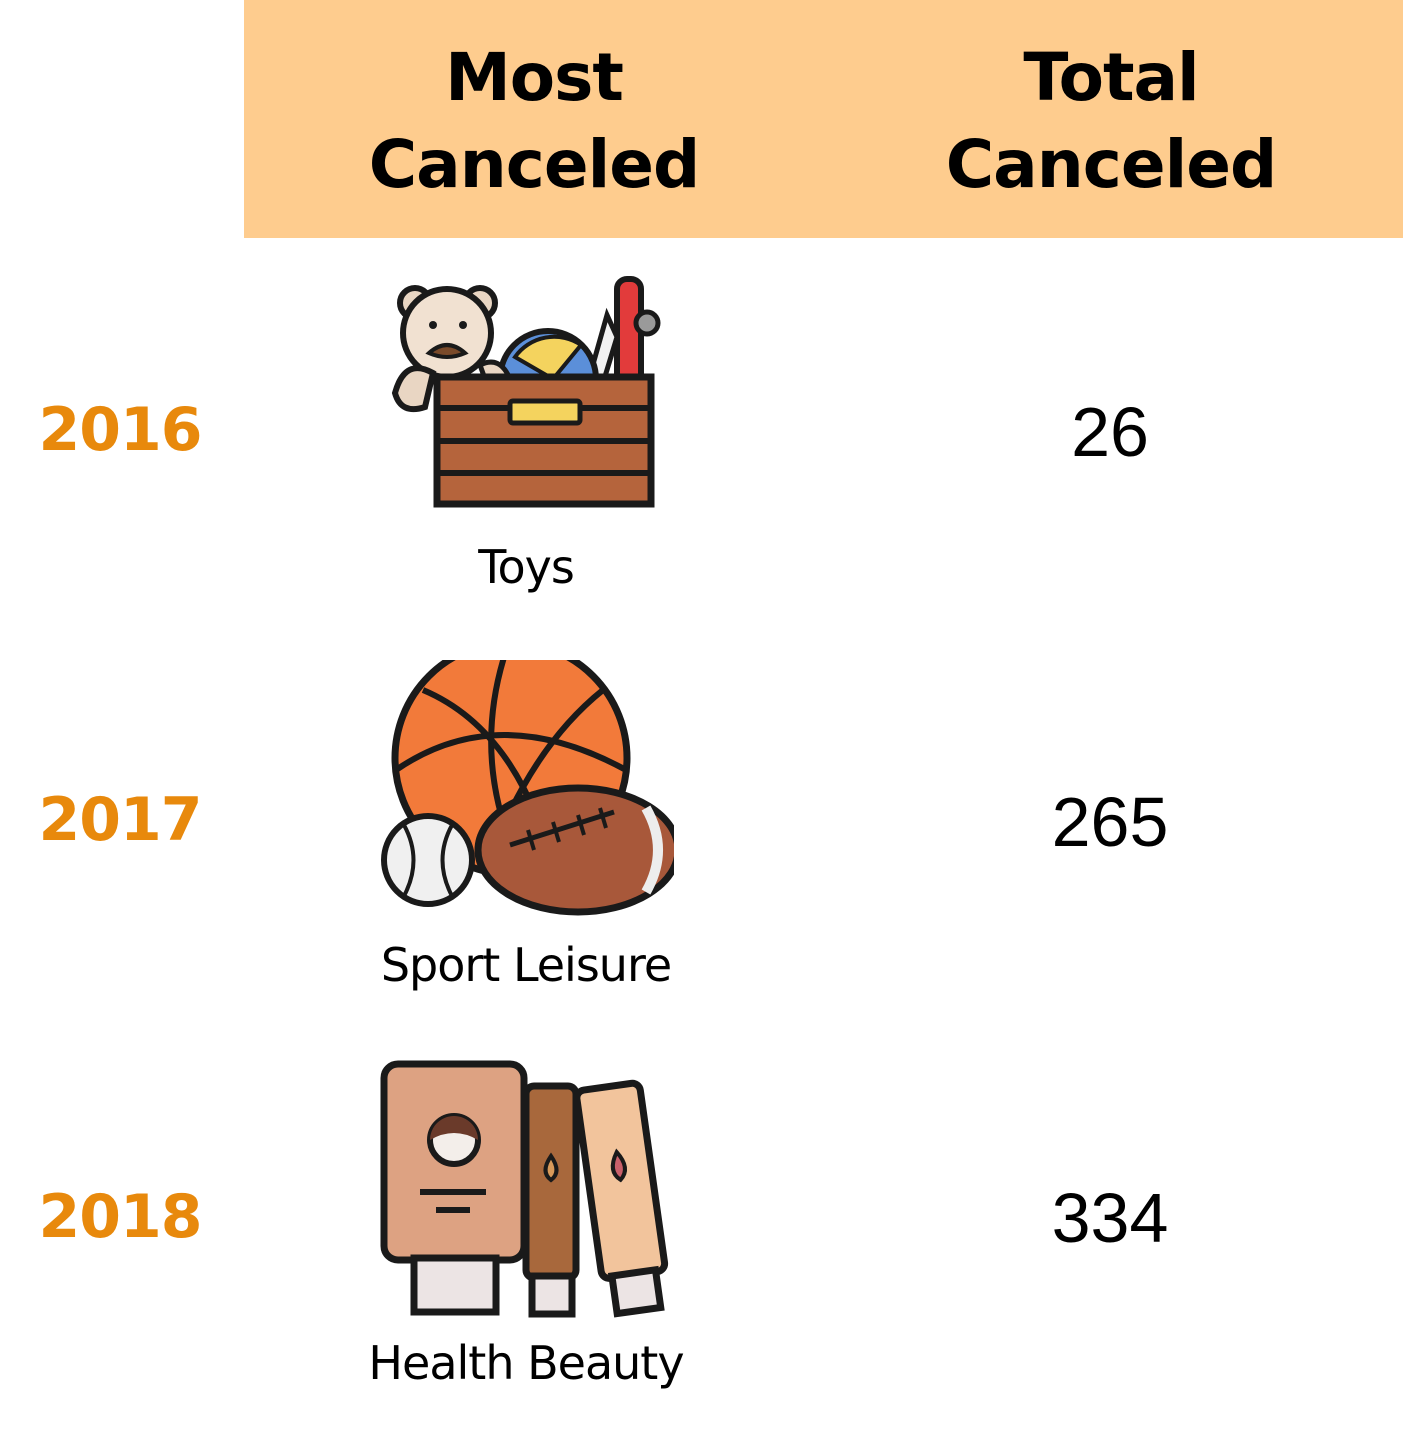  Describe the element at coordinates (120, 1217) in the screenshot. I see `year-label: 2018` at that location.